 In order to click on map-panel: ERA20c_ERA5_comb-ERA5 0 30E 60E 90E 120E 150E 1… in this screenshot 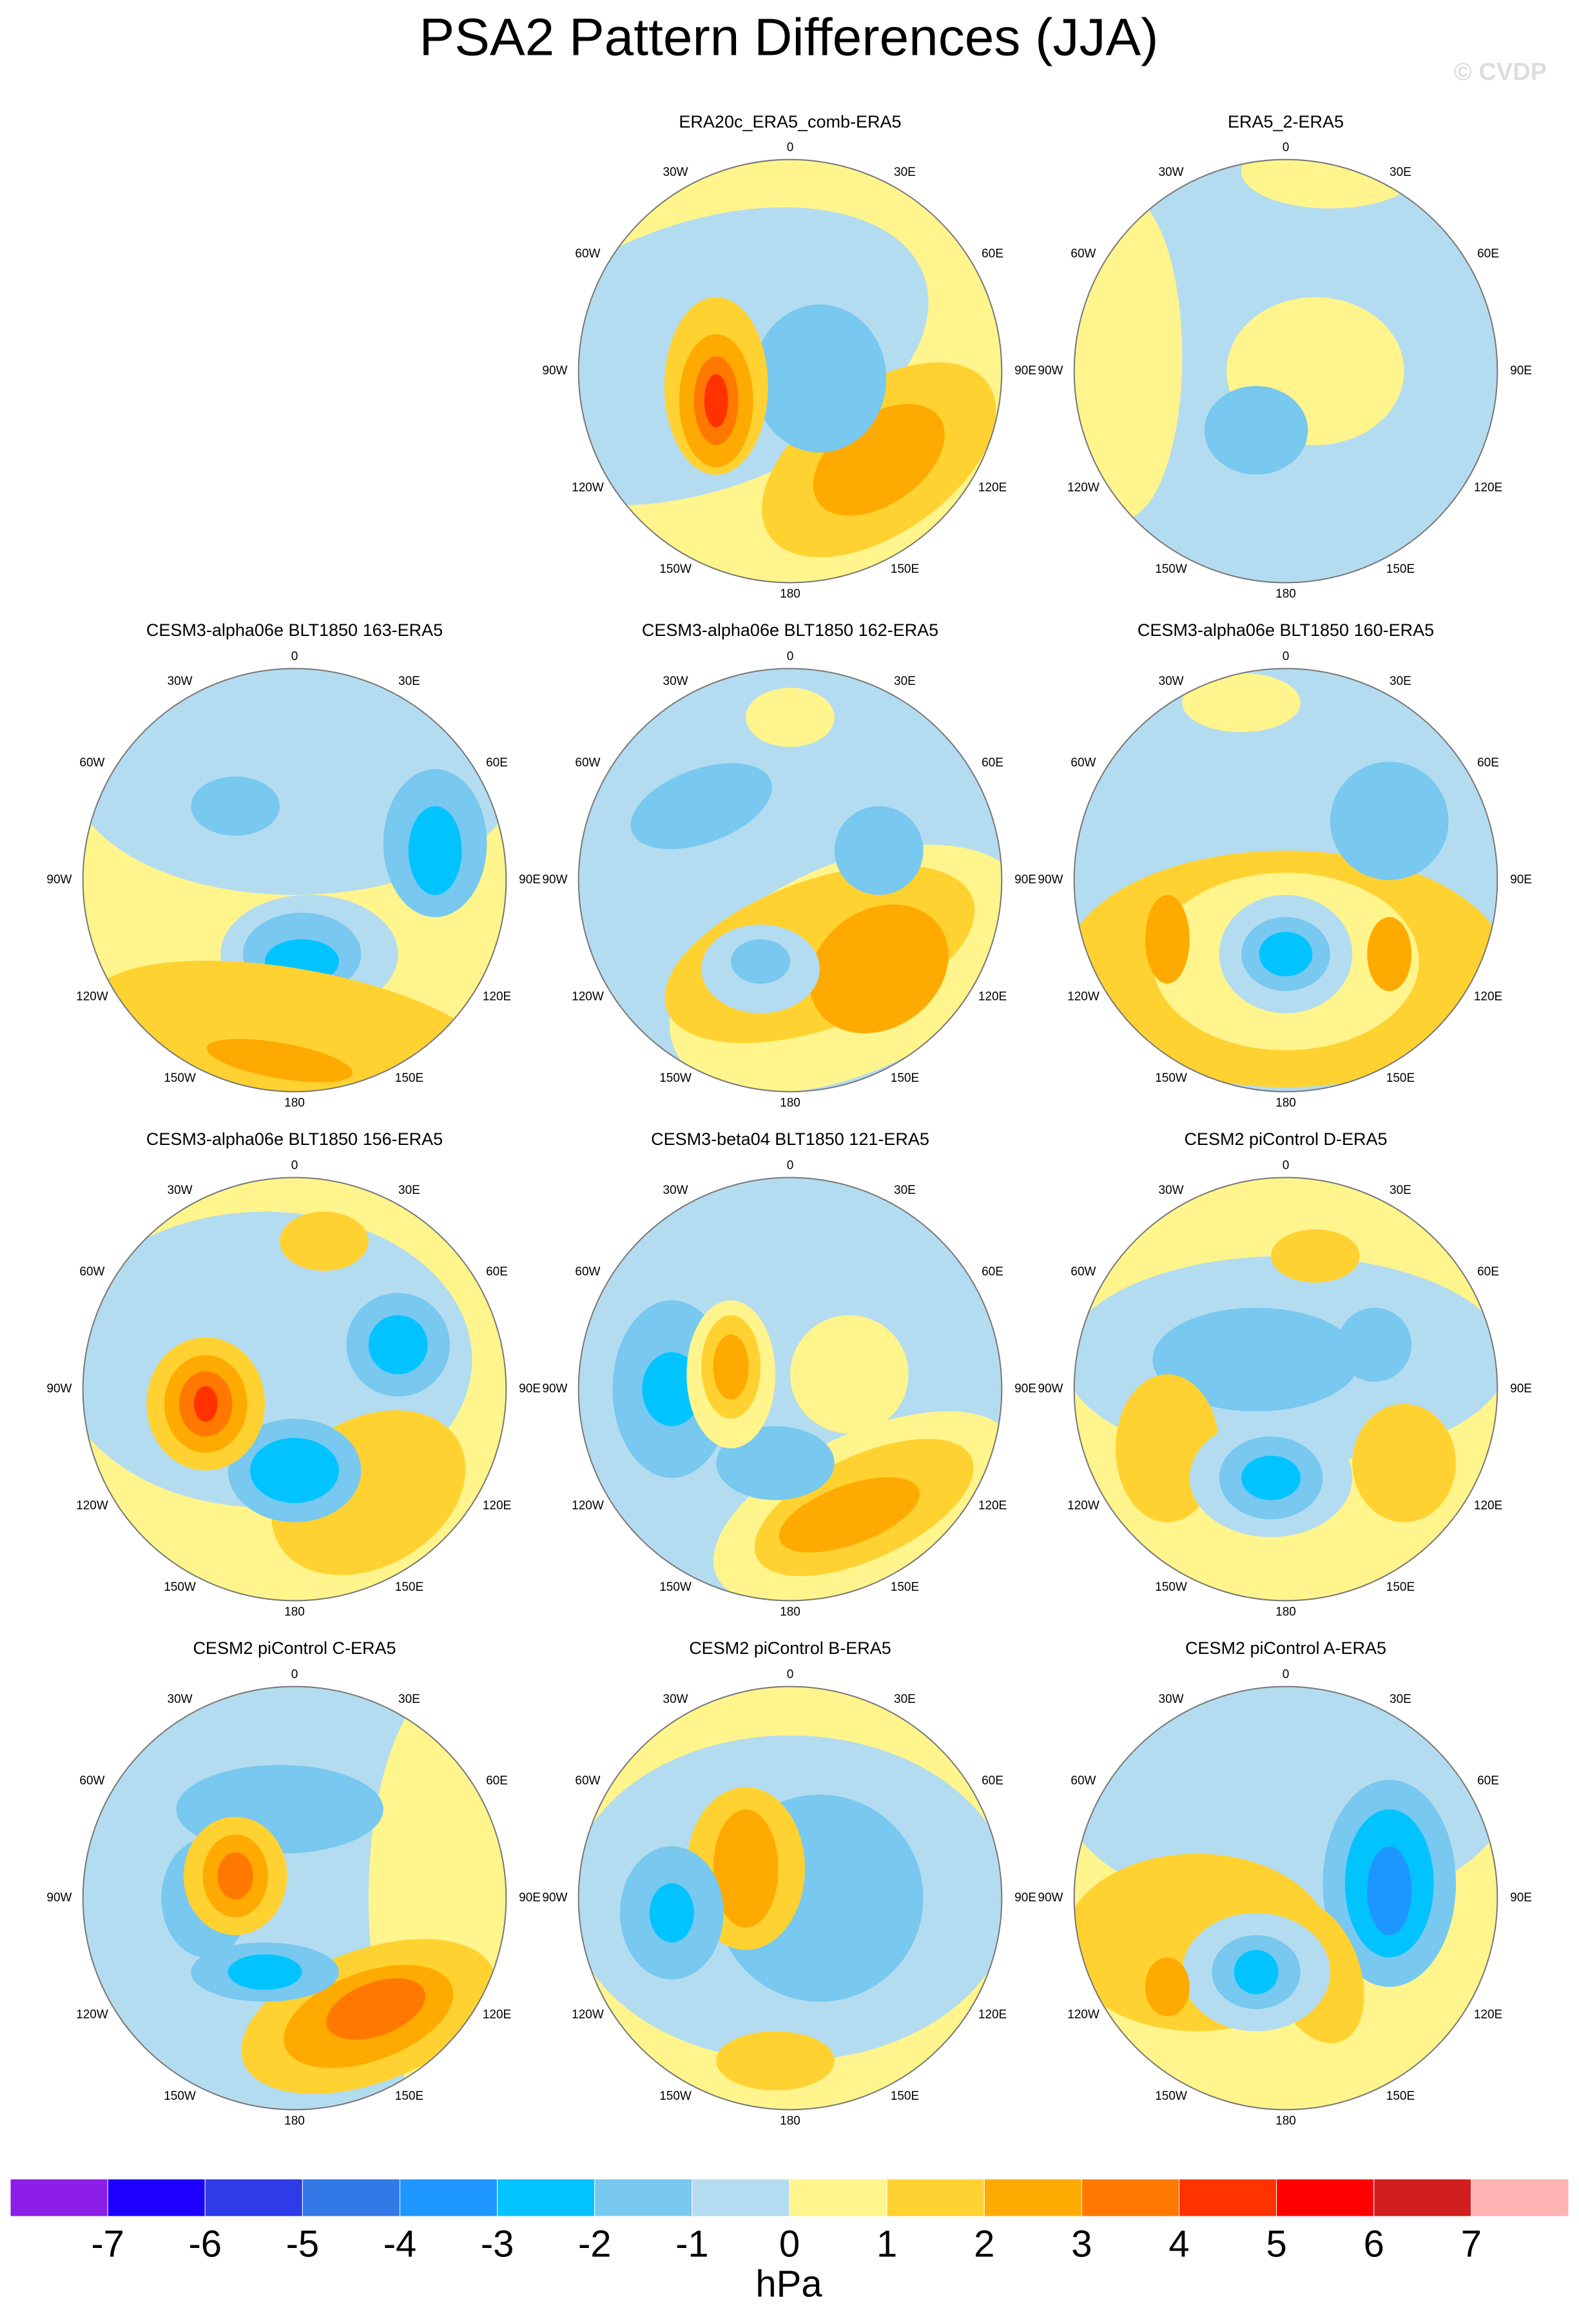, I will do `click(789, 356)`.